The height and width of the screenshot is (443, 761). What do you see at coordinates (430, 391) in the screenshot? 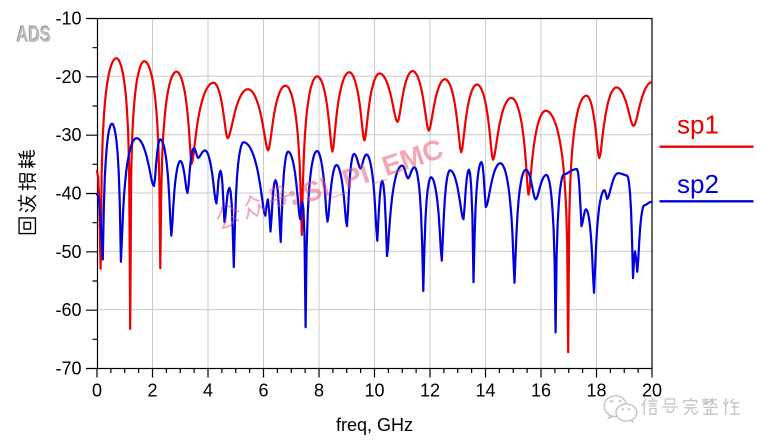
I see `svg-text: 12` at bounding box center [430, 391].